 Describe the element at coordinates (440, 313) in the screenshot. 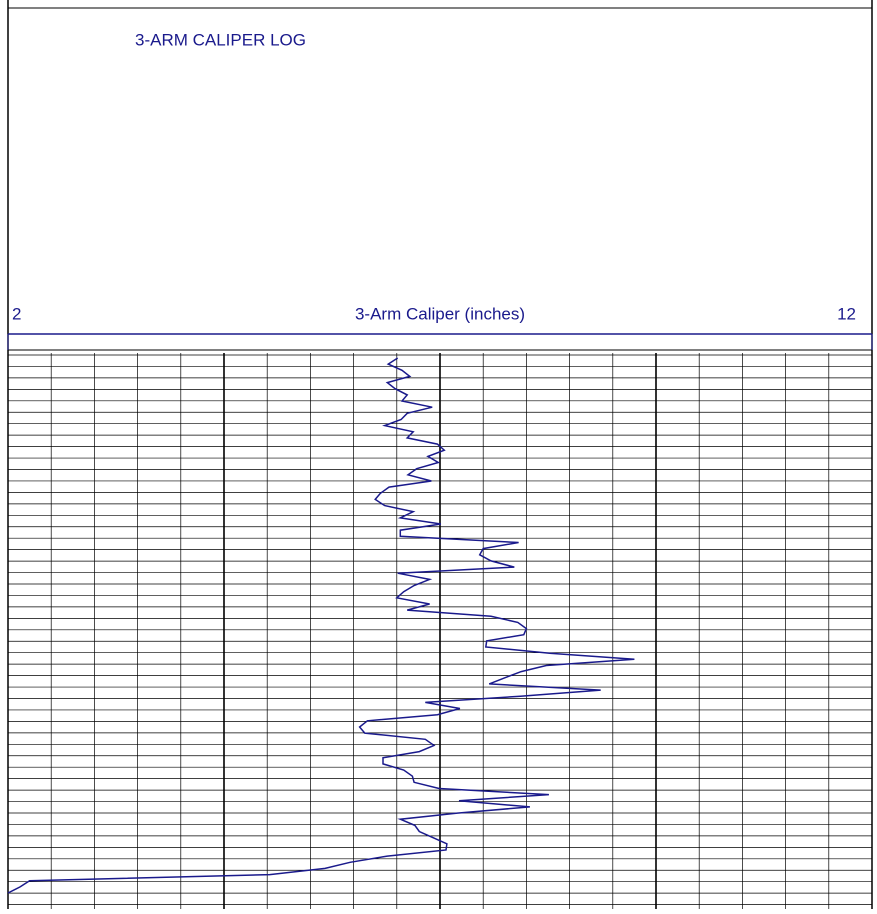

I see `x-axis-label: 3-Arm Caliper (inches)` at that location.